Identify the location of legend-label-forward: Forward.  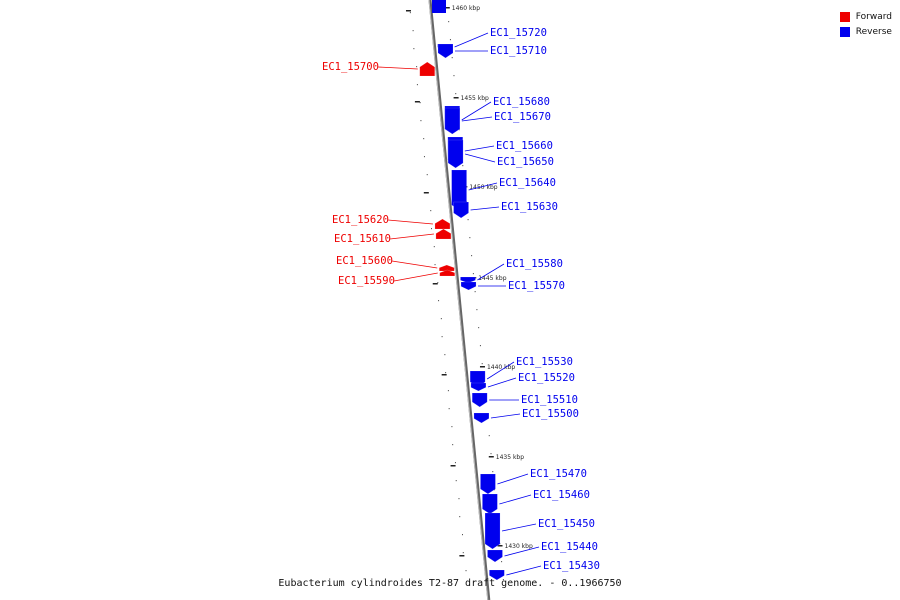
(873, 16).